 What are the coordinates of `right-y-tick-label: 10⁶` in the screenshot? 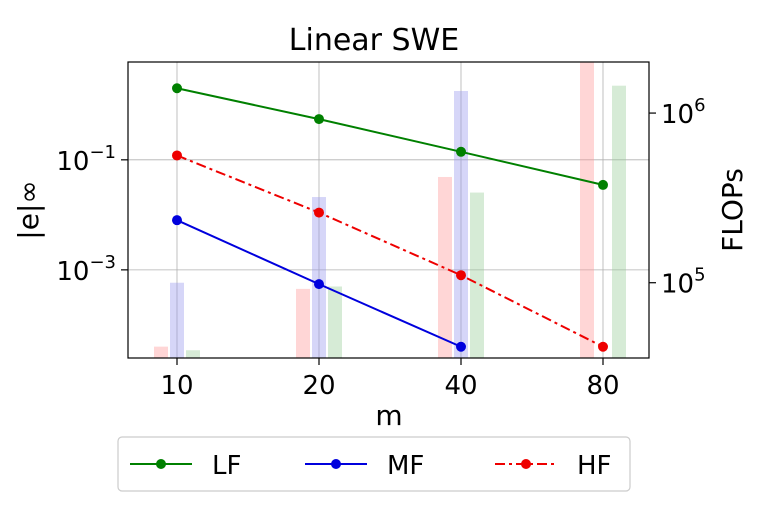 It's located at (683, 112).